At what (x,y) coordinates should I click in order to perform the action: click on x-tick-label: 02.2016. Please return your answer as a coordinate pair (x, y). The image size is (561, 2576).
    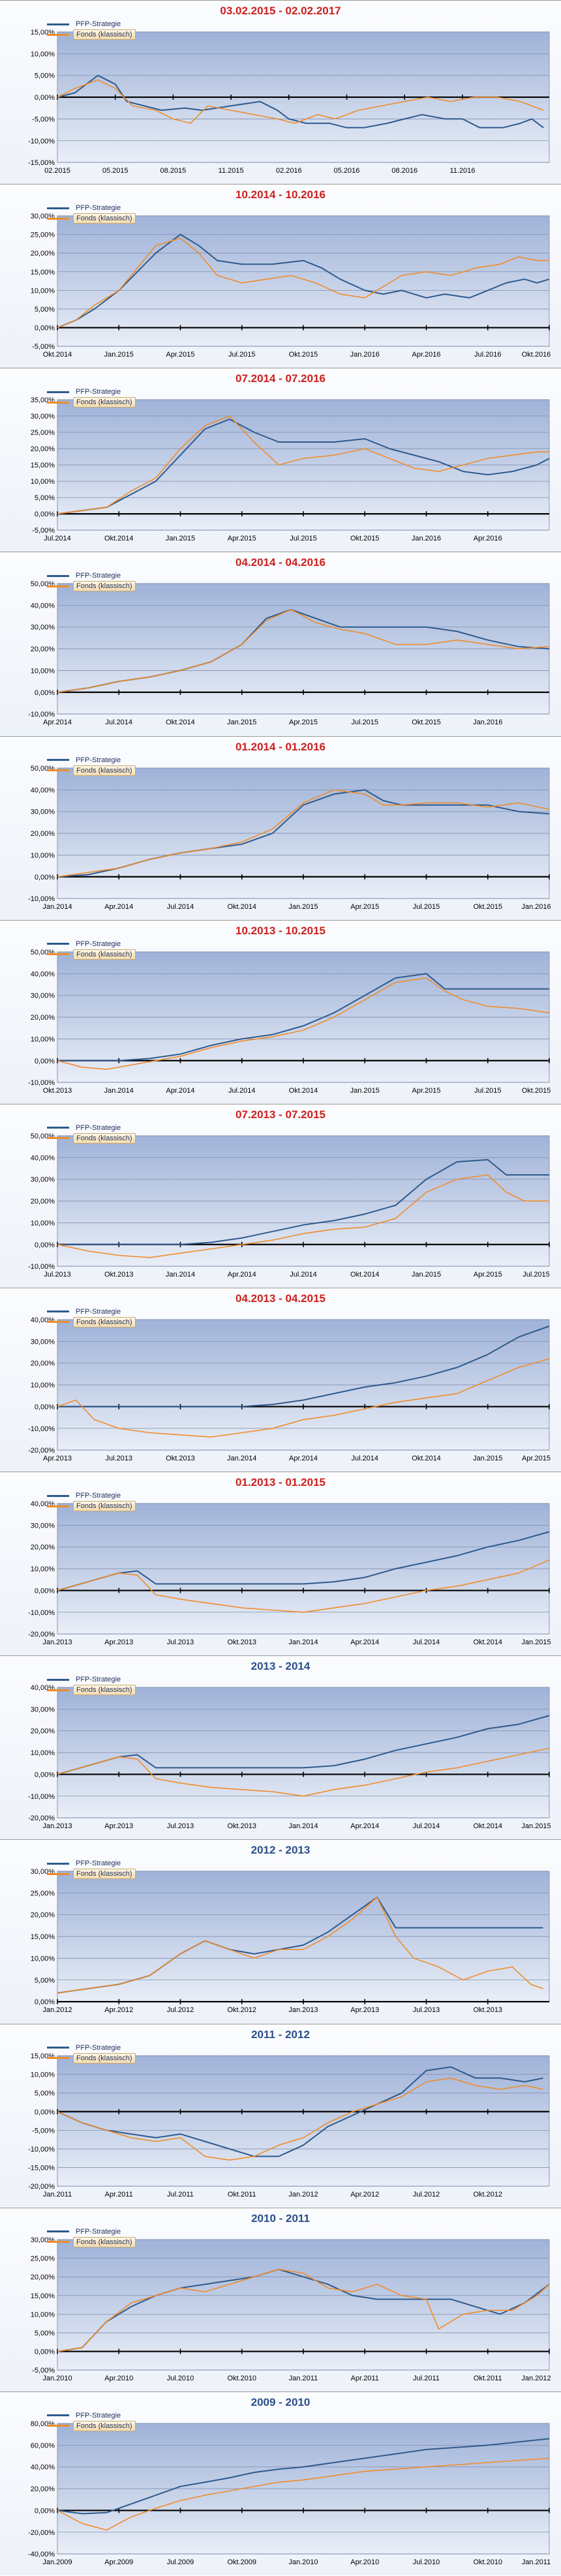
    Looking at the image, I should click on (289, 171).